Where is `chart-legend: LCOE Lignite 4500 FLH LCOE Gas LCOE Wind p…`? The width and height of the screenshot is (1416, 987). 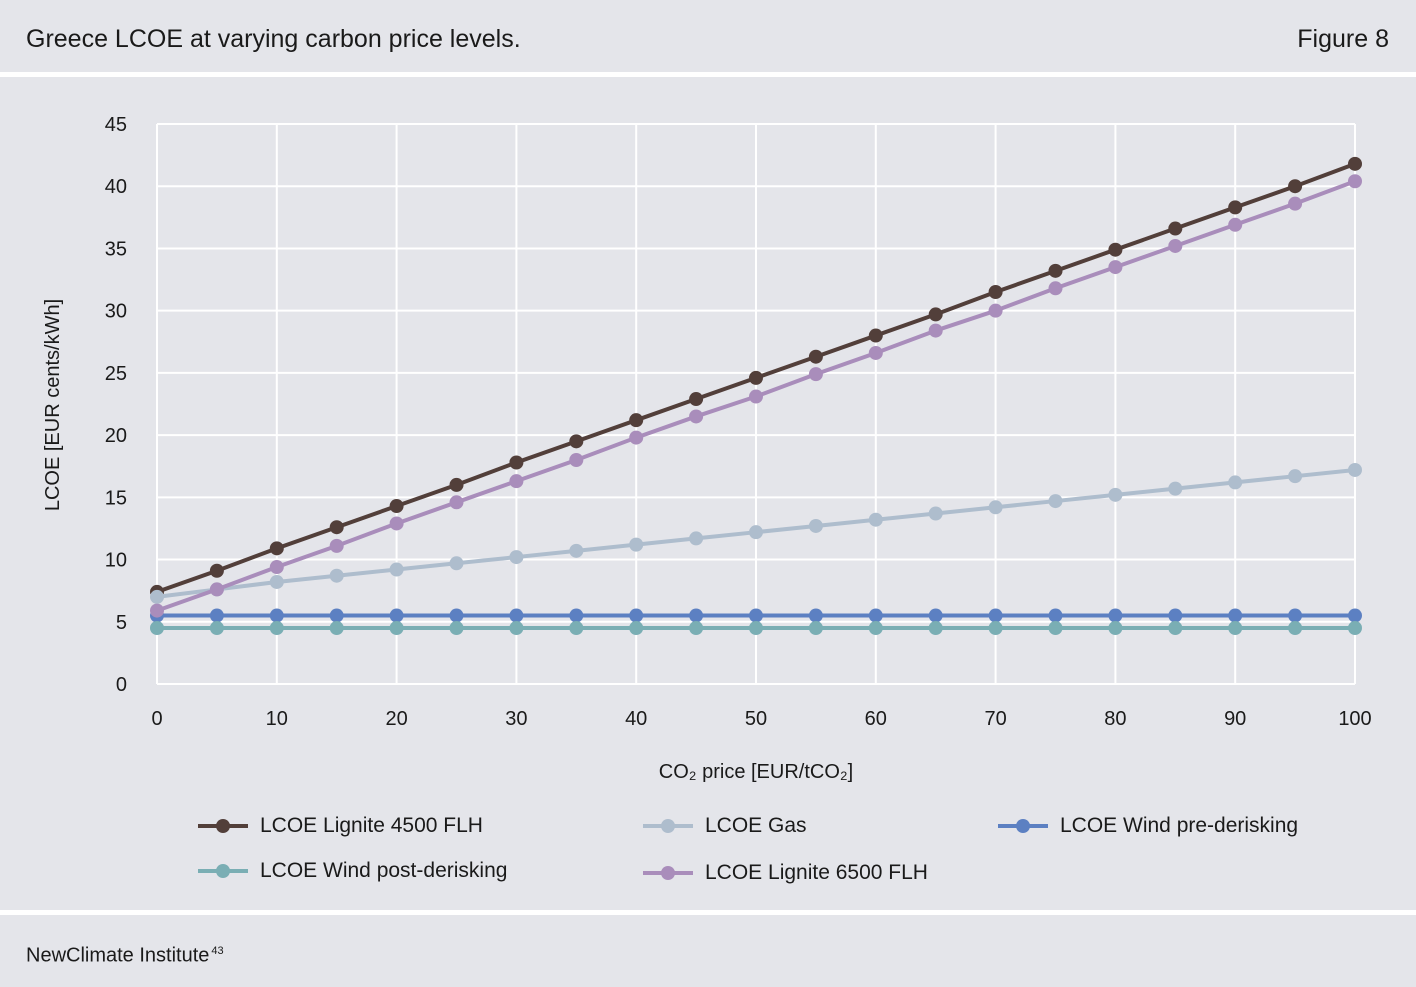 chart-legend: LCOE Lignite 4500 FLH LCOE Gas LCOE Wind p… is located at coordinates (708, 852).